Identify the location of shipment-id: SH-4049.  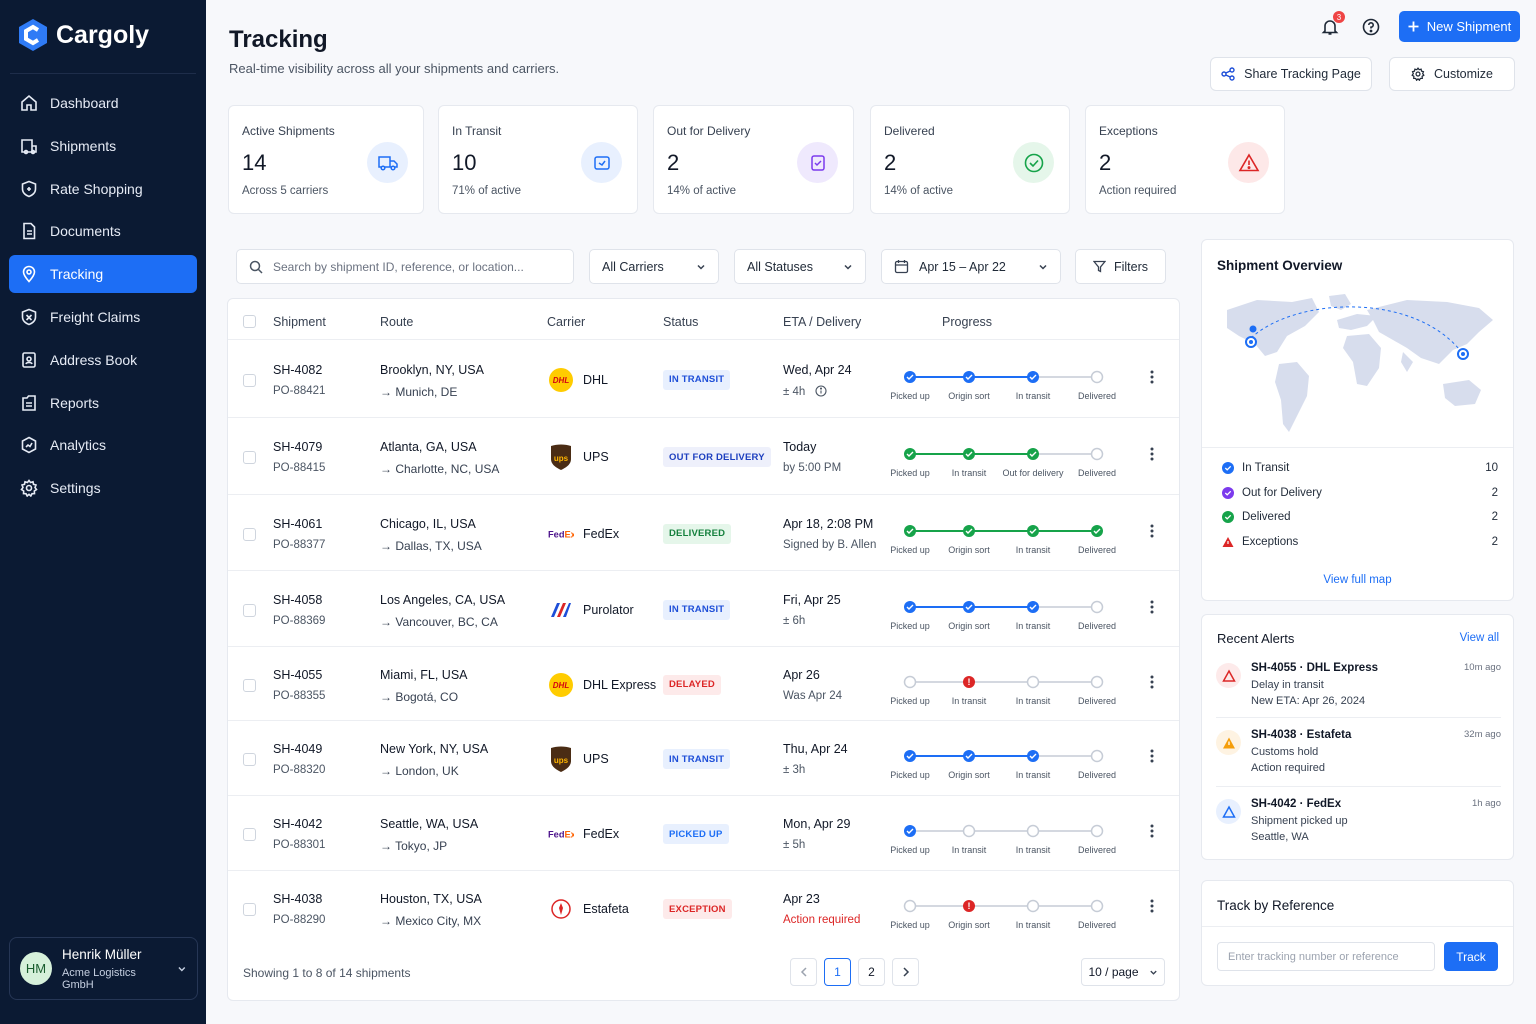
(298, 749).